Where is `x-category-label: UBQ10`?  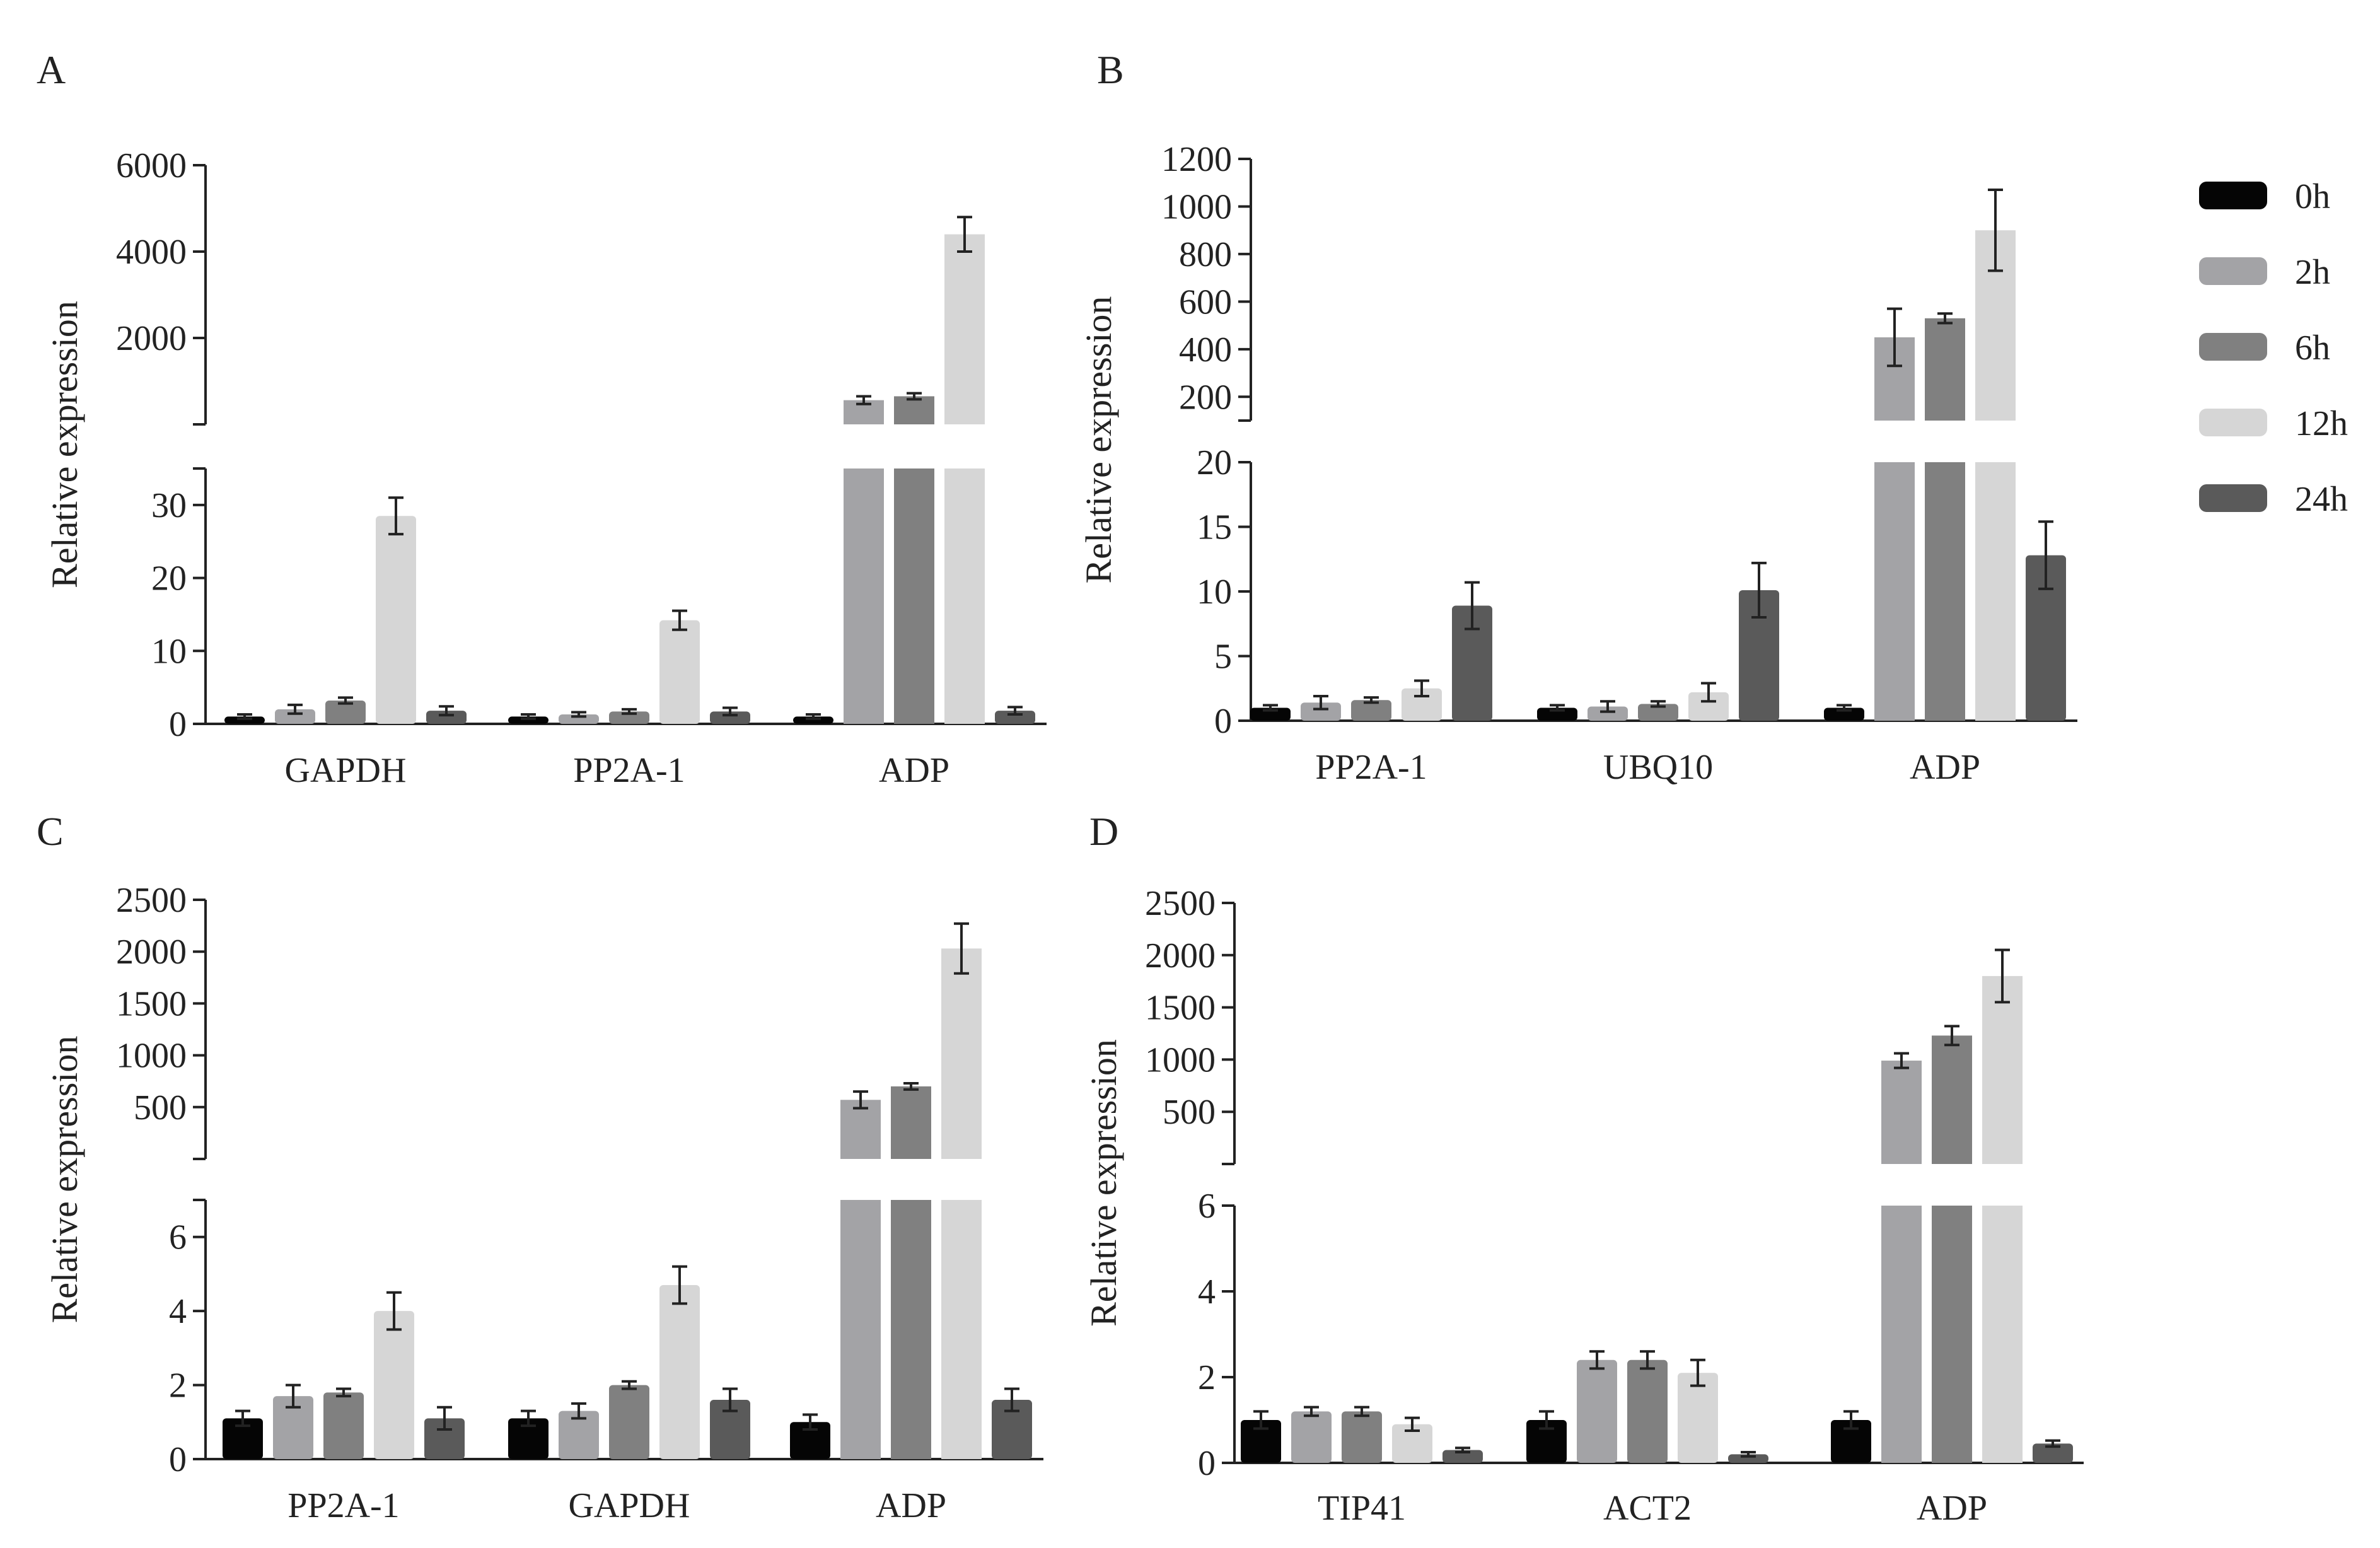
x-category-label: UBQ10 is located at coordinates (1658, 767).